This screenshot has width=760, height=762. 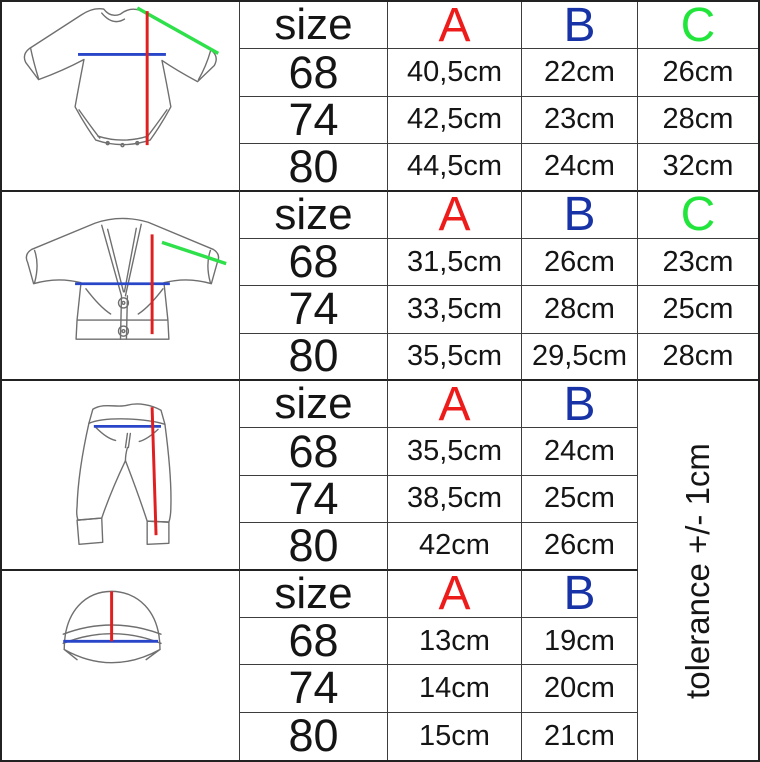 What do you see at coordinates (580, 736) in the screenshot?
I see `measurement-b: 21cm` at bounding box center [580, 736].